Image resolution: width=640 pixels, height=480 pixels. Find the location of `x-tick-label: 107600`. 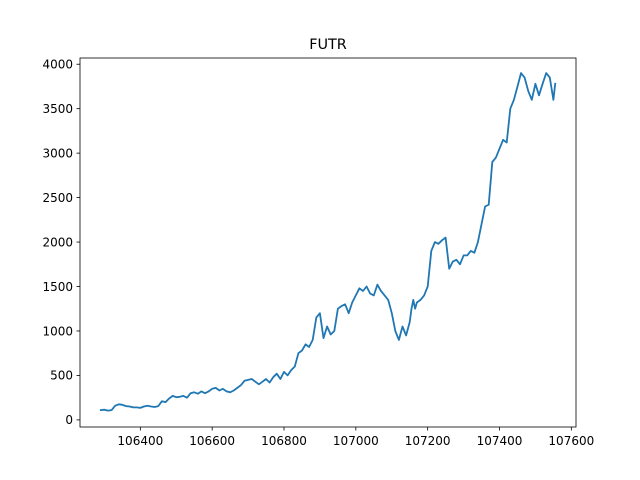

x-tick-label: 107600 is located at coordinates (571, 441).